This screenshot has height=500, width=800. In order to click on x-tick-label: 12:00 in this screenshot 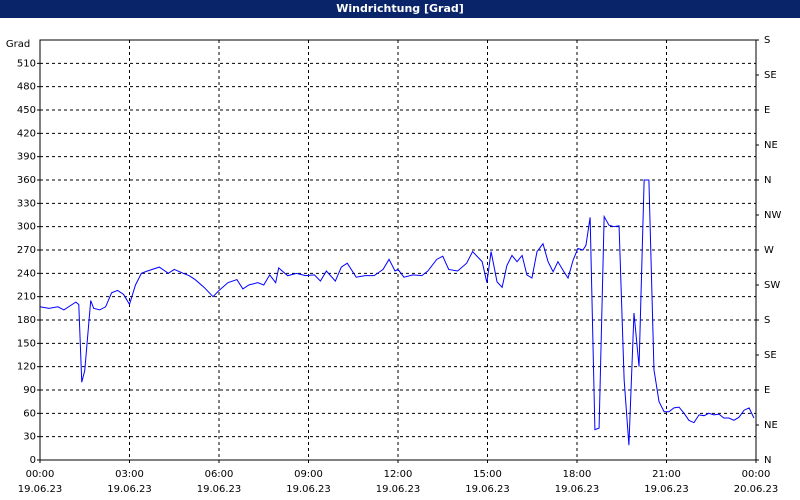, I will do `click(398, 474)`.